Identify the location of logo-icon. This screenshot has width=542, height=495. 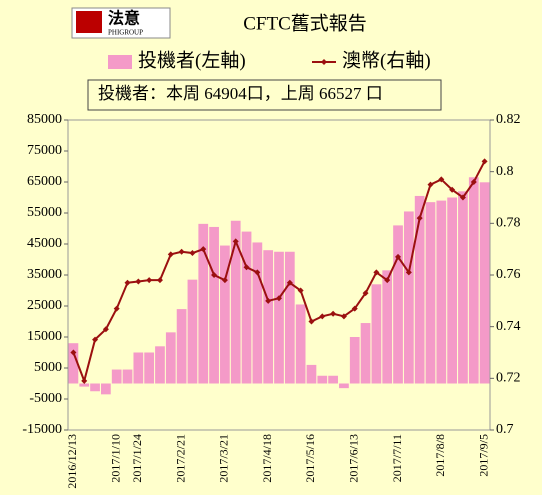
(89, 22).